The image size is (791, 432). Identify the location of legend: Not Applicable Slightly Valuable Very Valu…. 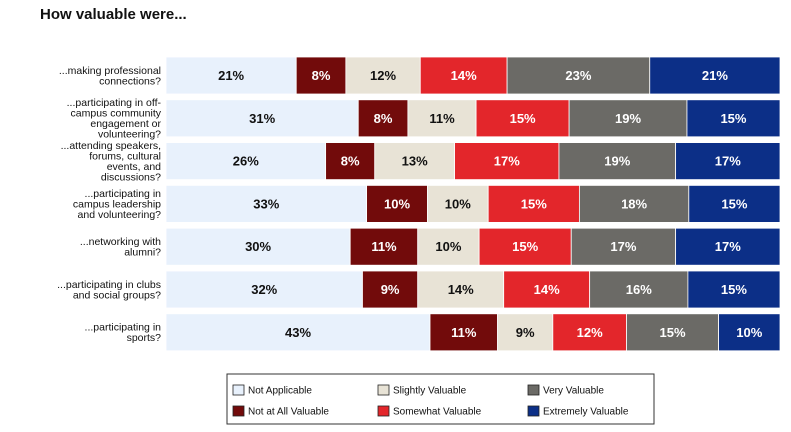
(440, 399).